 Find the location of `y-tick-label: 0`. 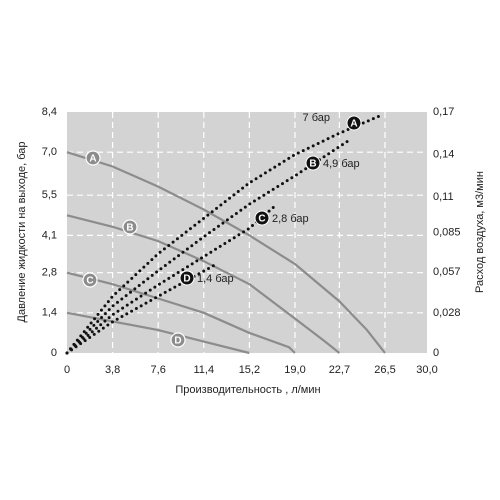

y-tick-label: 0 is located at coordinates (54, 353).